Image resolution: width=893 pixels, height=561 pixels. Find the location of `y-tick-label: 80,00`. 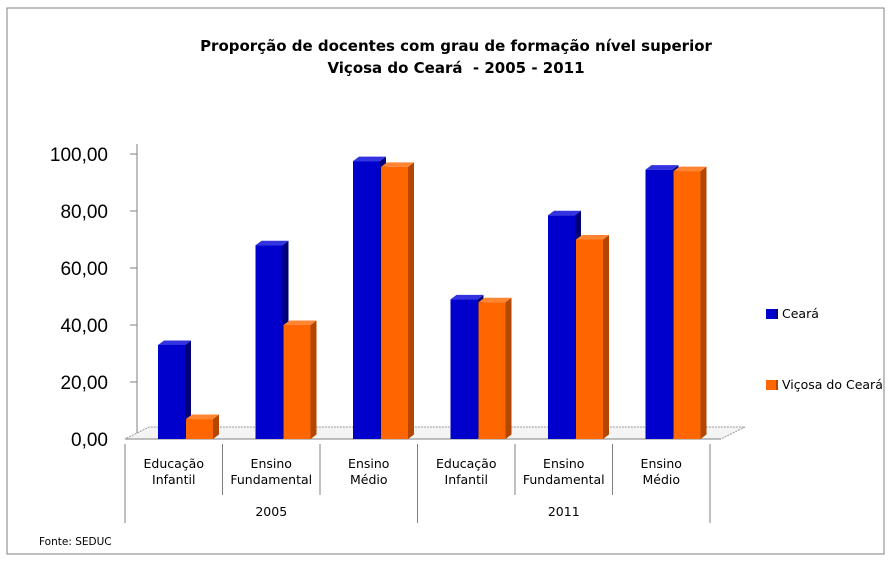

y-tick-label: 80,00 is located at coordinates (84, 212).